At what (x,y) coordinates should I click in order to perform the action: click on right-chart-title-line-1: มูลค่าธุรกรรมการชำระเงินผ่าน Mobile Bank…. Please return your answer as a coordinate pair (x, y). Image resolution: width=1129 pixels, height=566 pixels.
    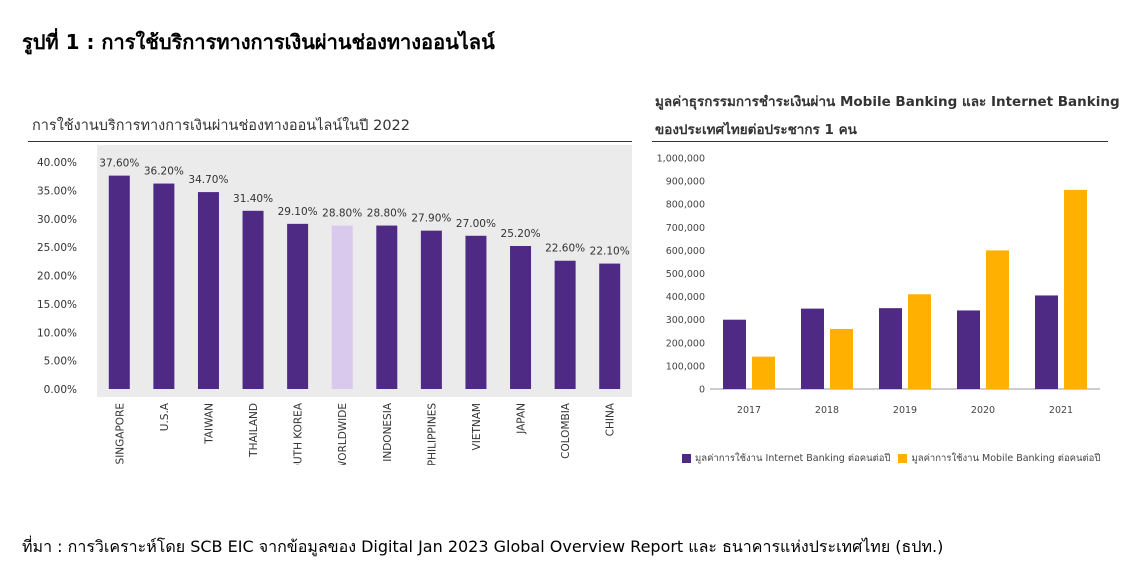
    Looking at the image, I should click on (887, 102).